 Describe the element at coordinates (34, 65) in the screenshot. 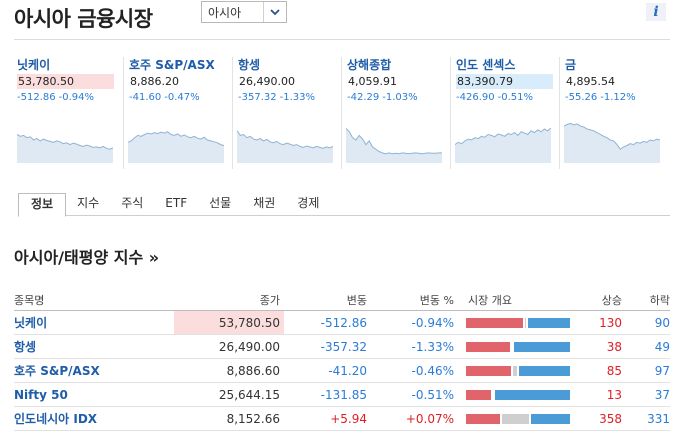

I see `card-name: 닛케이` at that location.